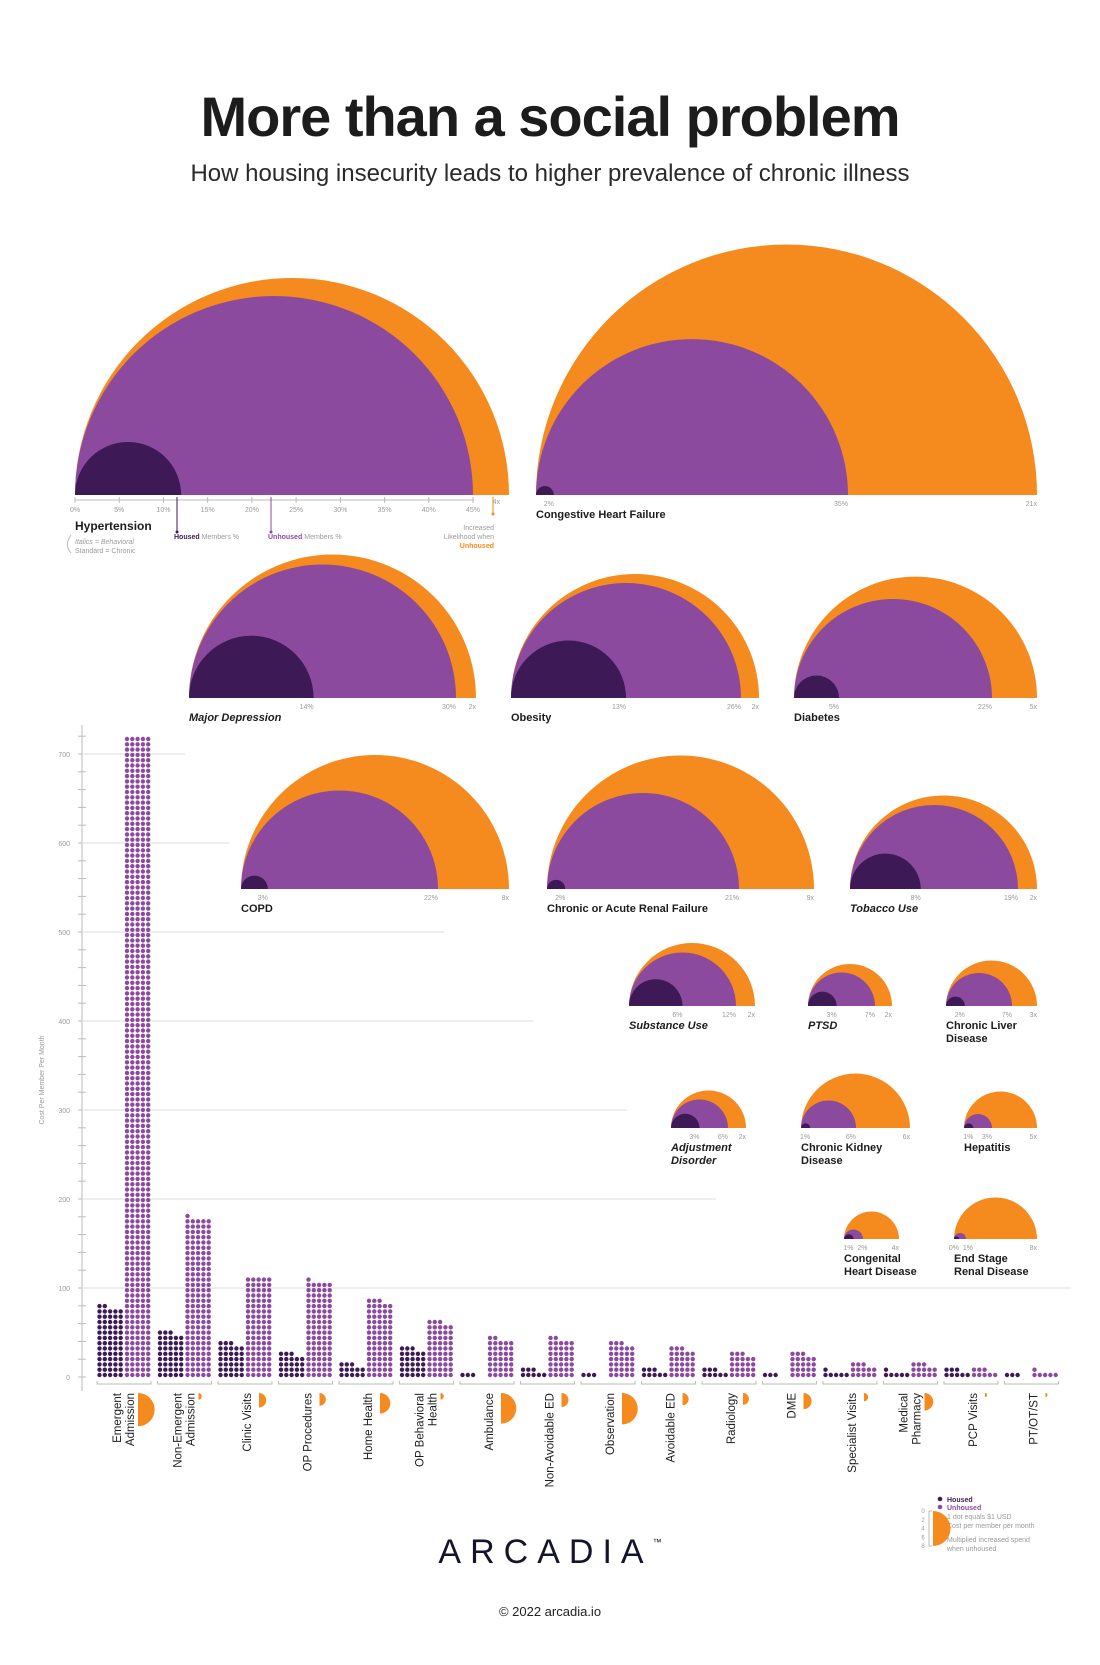 This screenshot has height=1665, width=1100. What do you see at coordinates (177, 532) in the screenshot?
I see `housed-pointer-dot` at bounding box center [177, 532].